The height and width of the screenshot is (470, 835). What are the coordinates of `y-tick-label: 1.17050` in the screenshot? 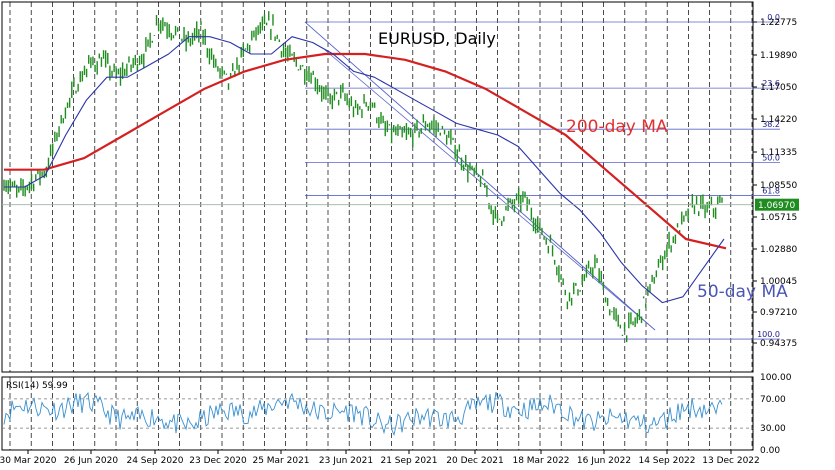 It's located at (778, 88).